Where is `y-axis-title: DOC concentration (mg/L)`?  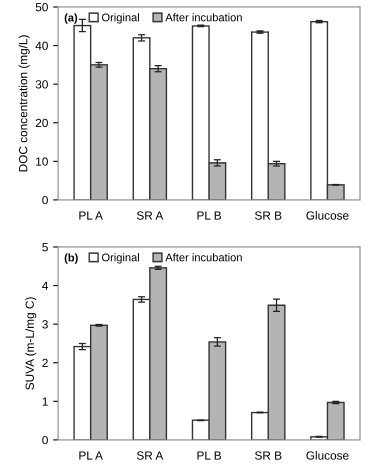 y-axis-title: DOC concentration (mg/L) is located at coordinates (24, 103).